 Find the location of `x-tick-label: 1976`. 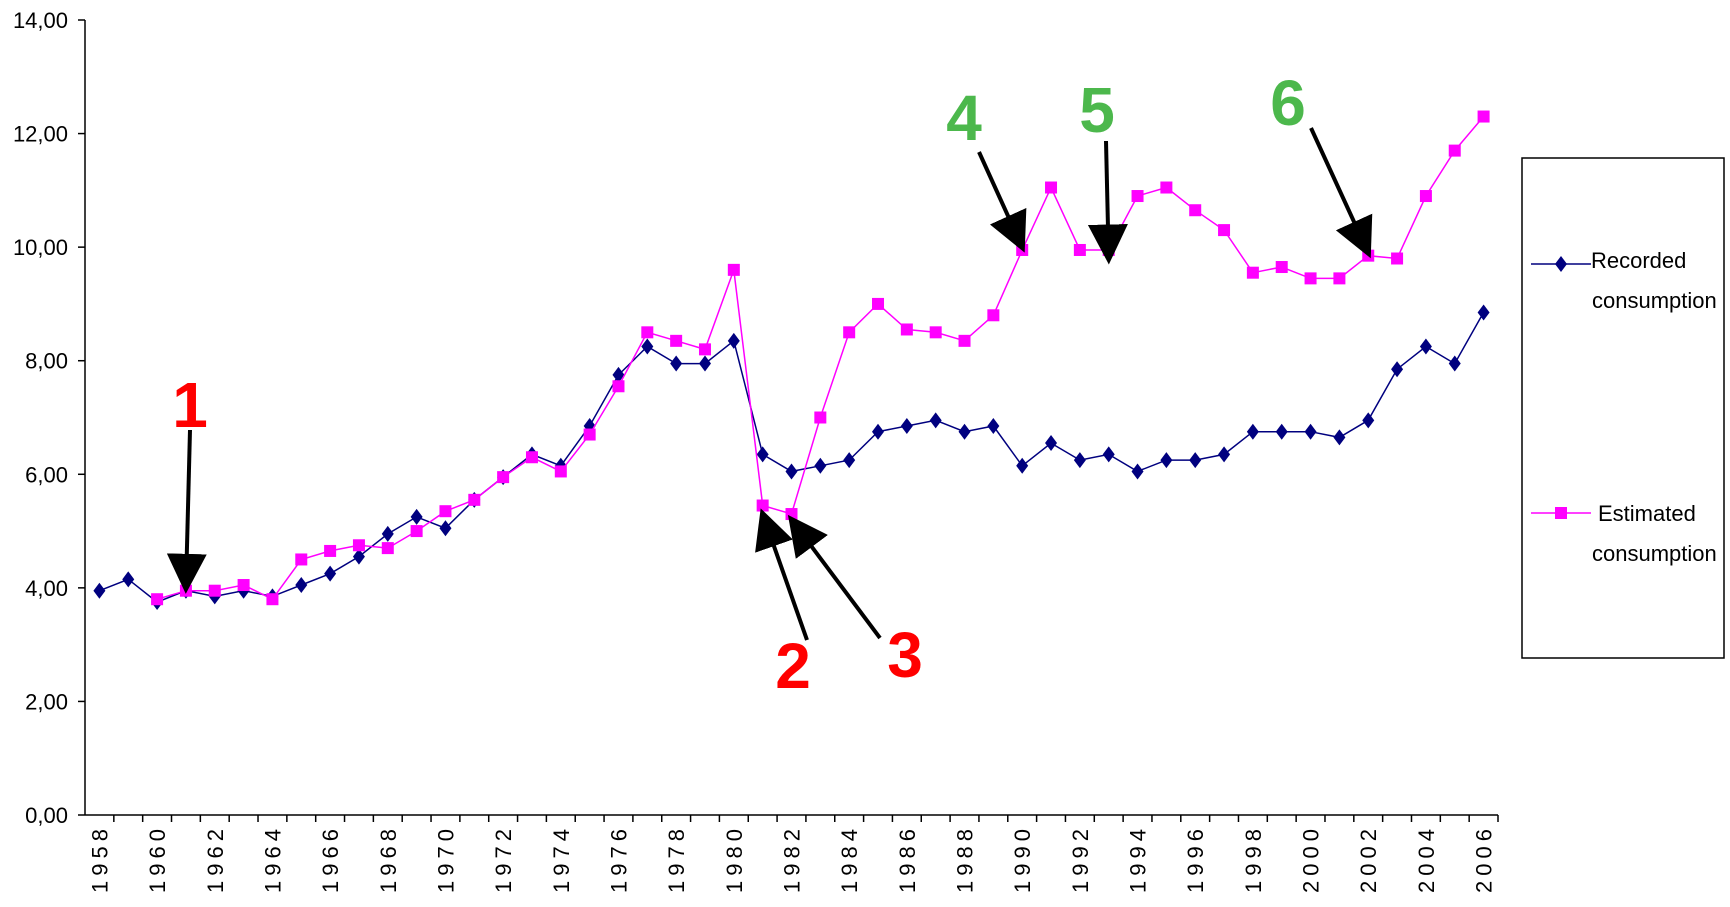

x-tick-label: 1976 is located at coordinates (618, 858).